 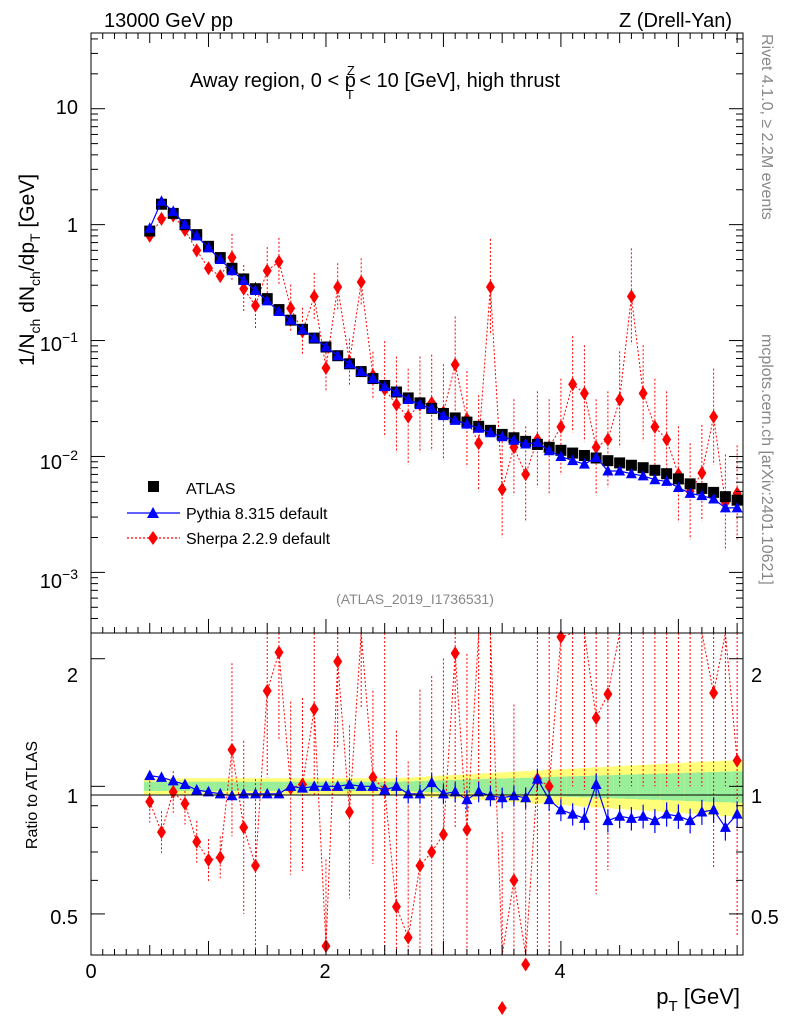 What do you see at coordinates (168, 21) in the screenshot?
I see `header-left: 13000 GeV pp` at bounding box center [168, 21].